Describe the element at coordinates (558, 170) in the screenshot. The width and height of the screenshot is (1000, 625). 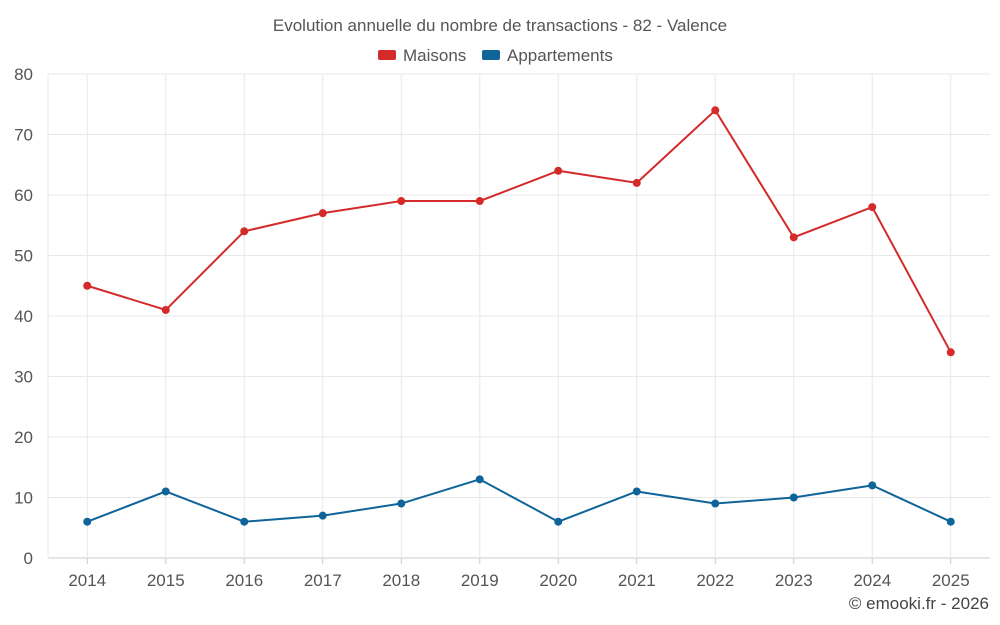
I see `data-point-maisons-2020` at that location.